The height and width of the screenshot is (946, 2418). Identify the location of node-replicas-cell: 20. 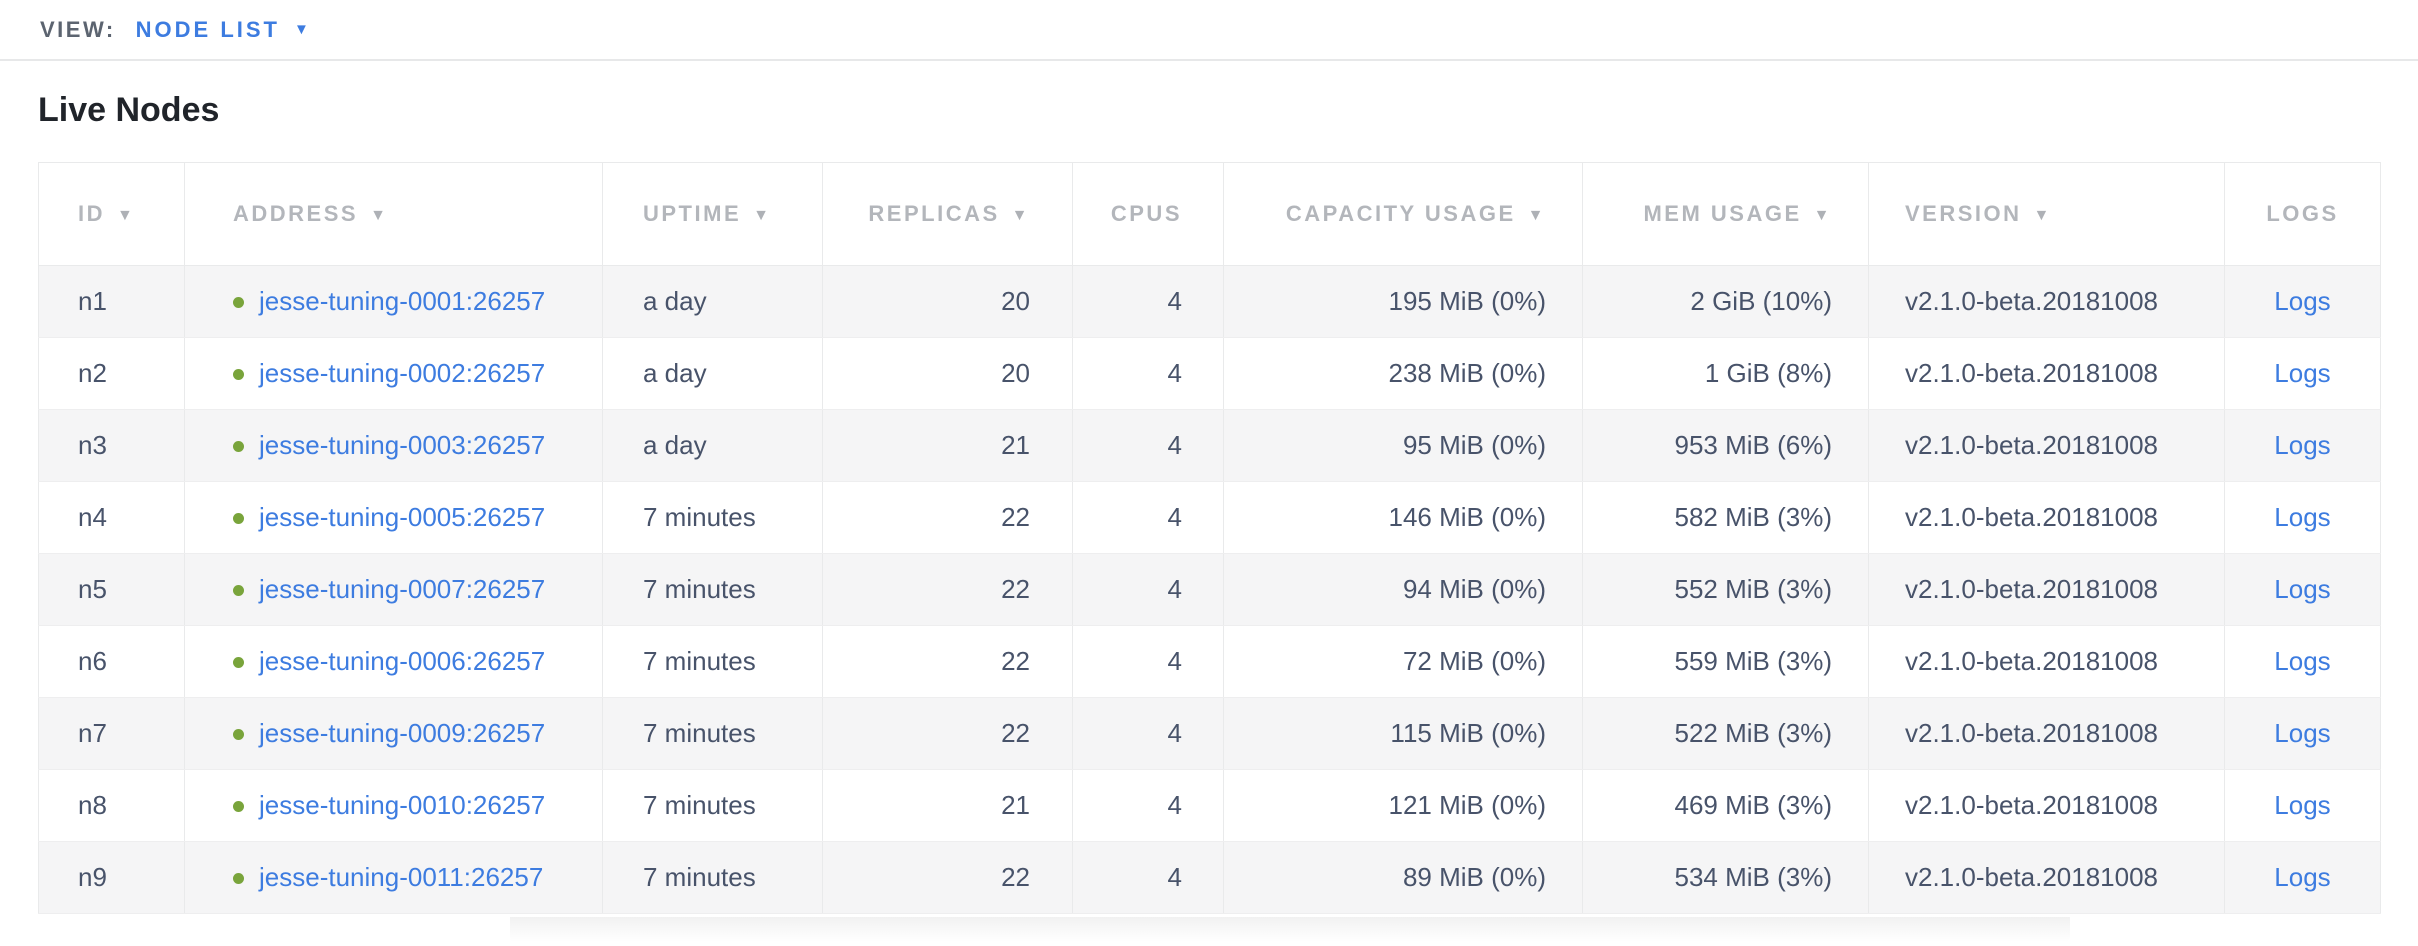
(947, 301).